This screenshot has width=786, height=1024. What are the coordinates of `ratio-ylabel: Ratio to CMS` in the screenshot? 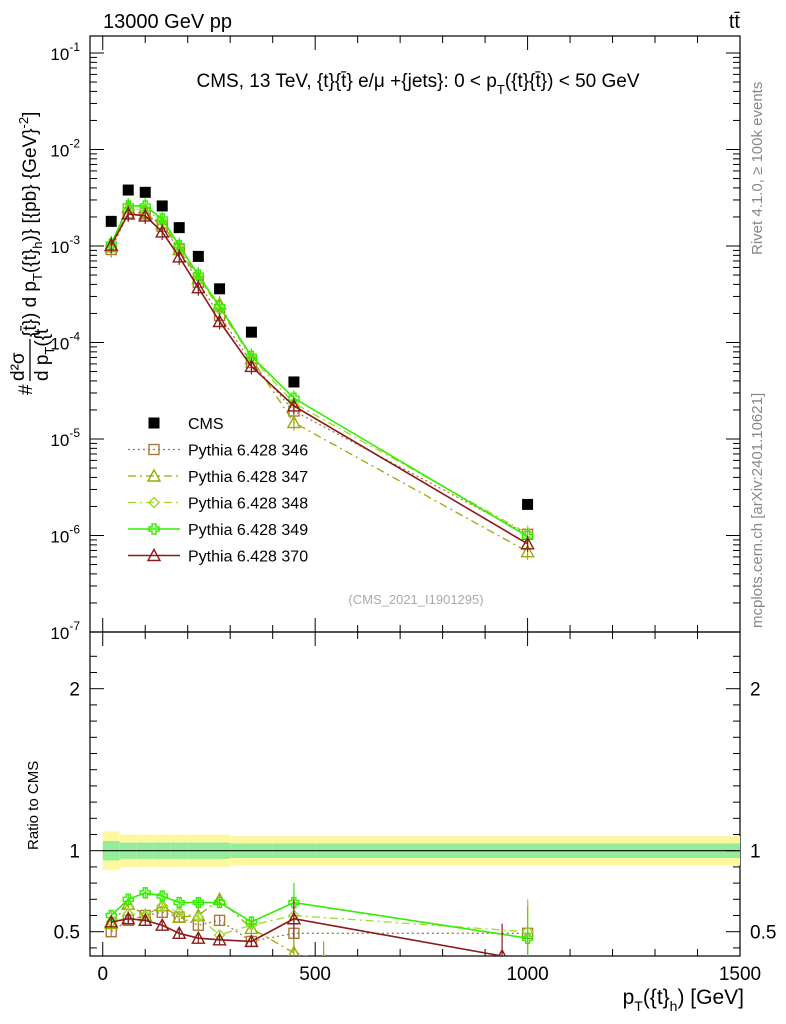 It's located at (33, 805).